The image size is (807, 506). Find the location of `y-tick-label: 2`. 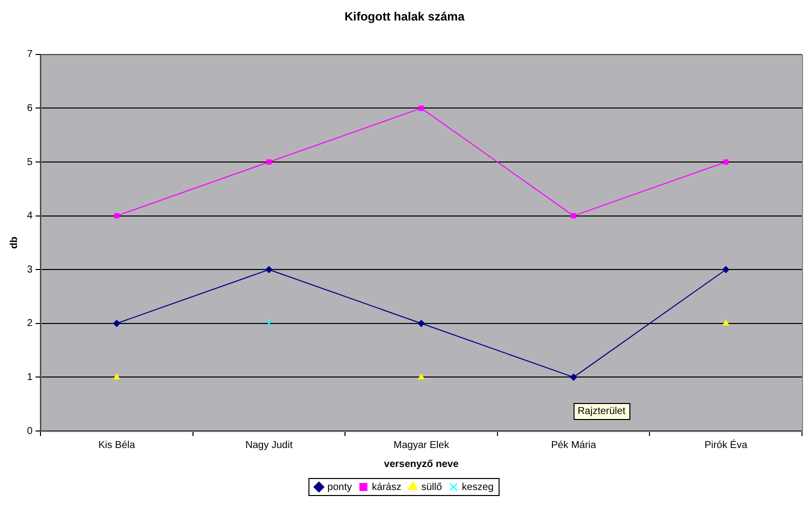

y-tick-label: 2 is located at coordinates (30, 324).